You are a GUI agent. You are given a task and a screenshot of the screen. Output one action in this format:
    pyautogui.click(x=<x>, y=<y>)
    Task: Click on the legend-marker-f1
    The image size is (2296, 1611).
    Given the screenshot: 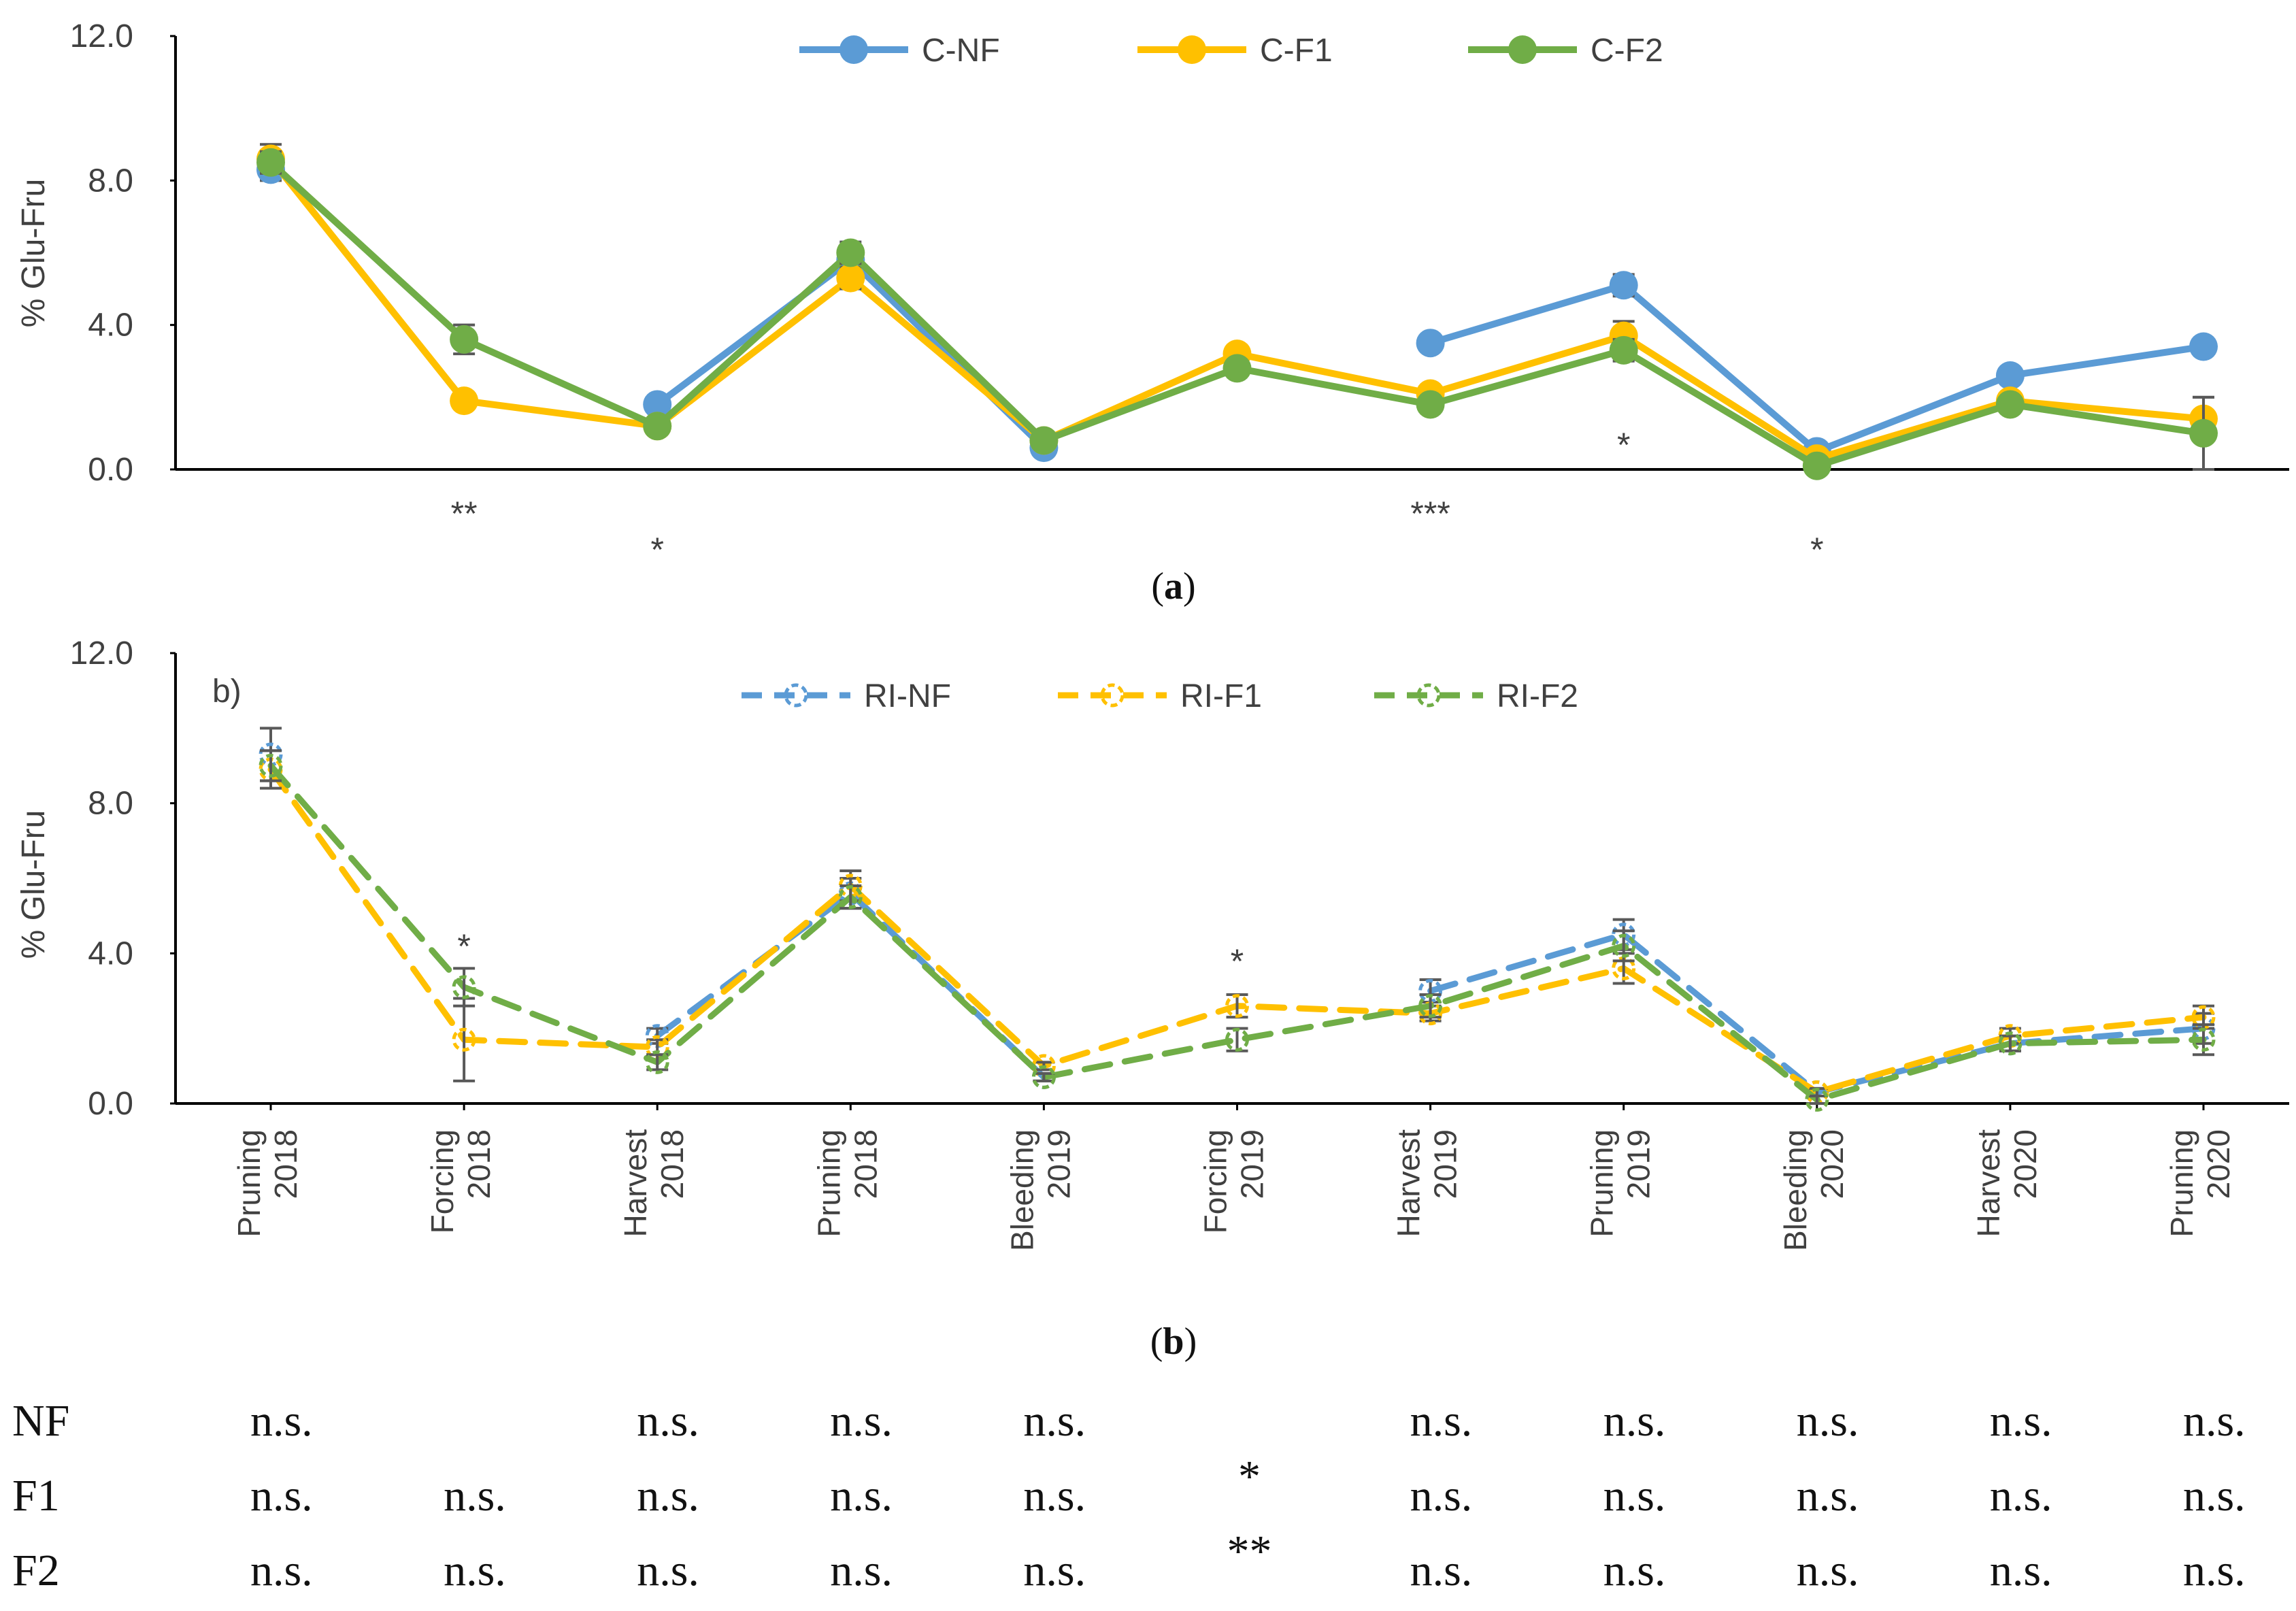 What is the action you would take?
    pyautogui.click(x=1112, y=695)
    